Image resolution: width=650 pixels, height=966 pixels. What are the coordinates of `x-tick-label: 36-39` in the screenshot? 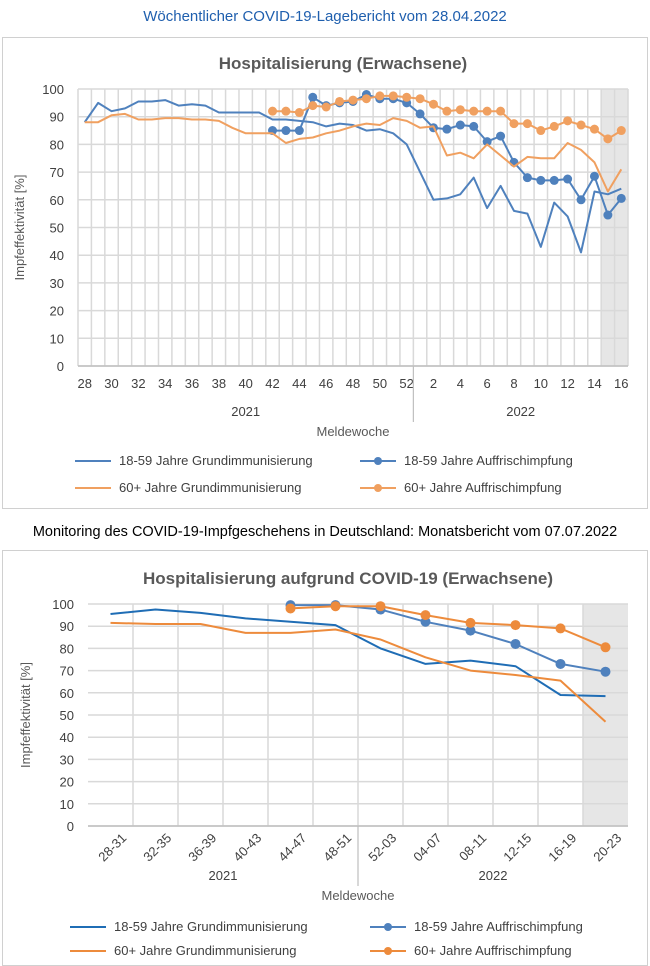 It's located at (202, 847).